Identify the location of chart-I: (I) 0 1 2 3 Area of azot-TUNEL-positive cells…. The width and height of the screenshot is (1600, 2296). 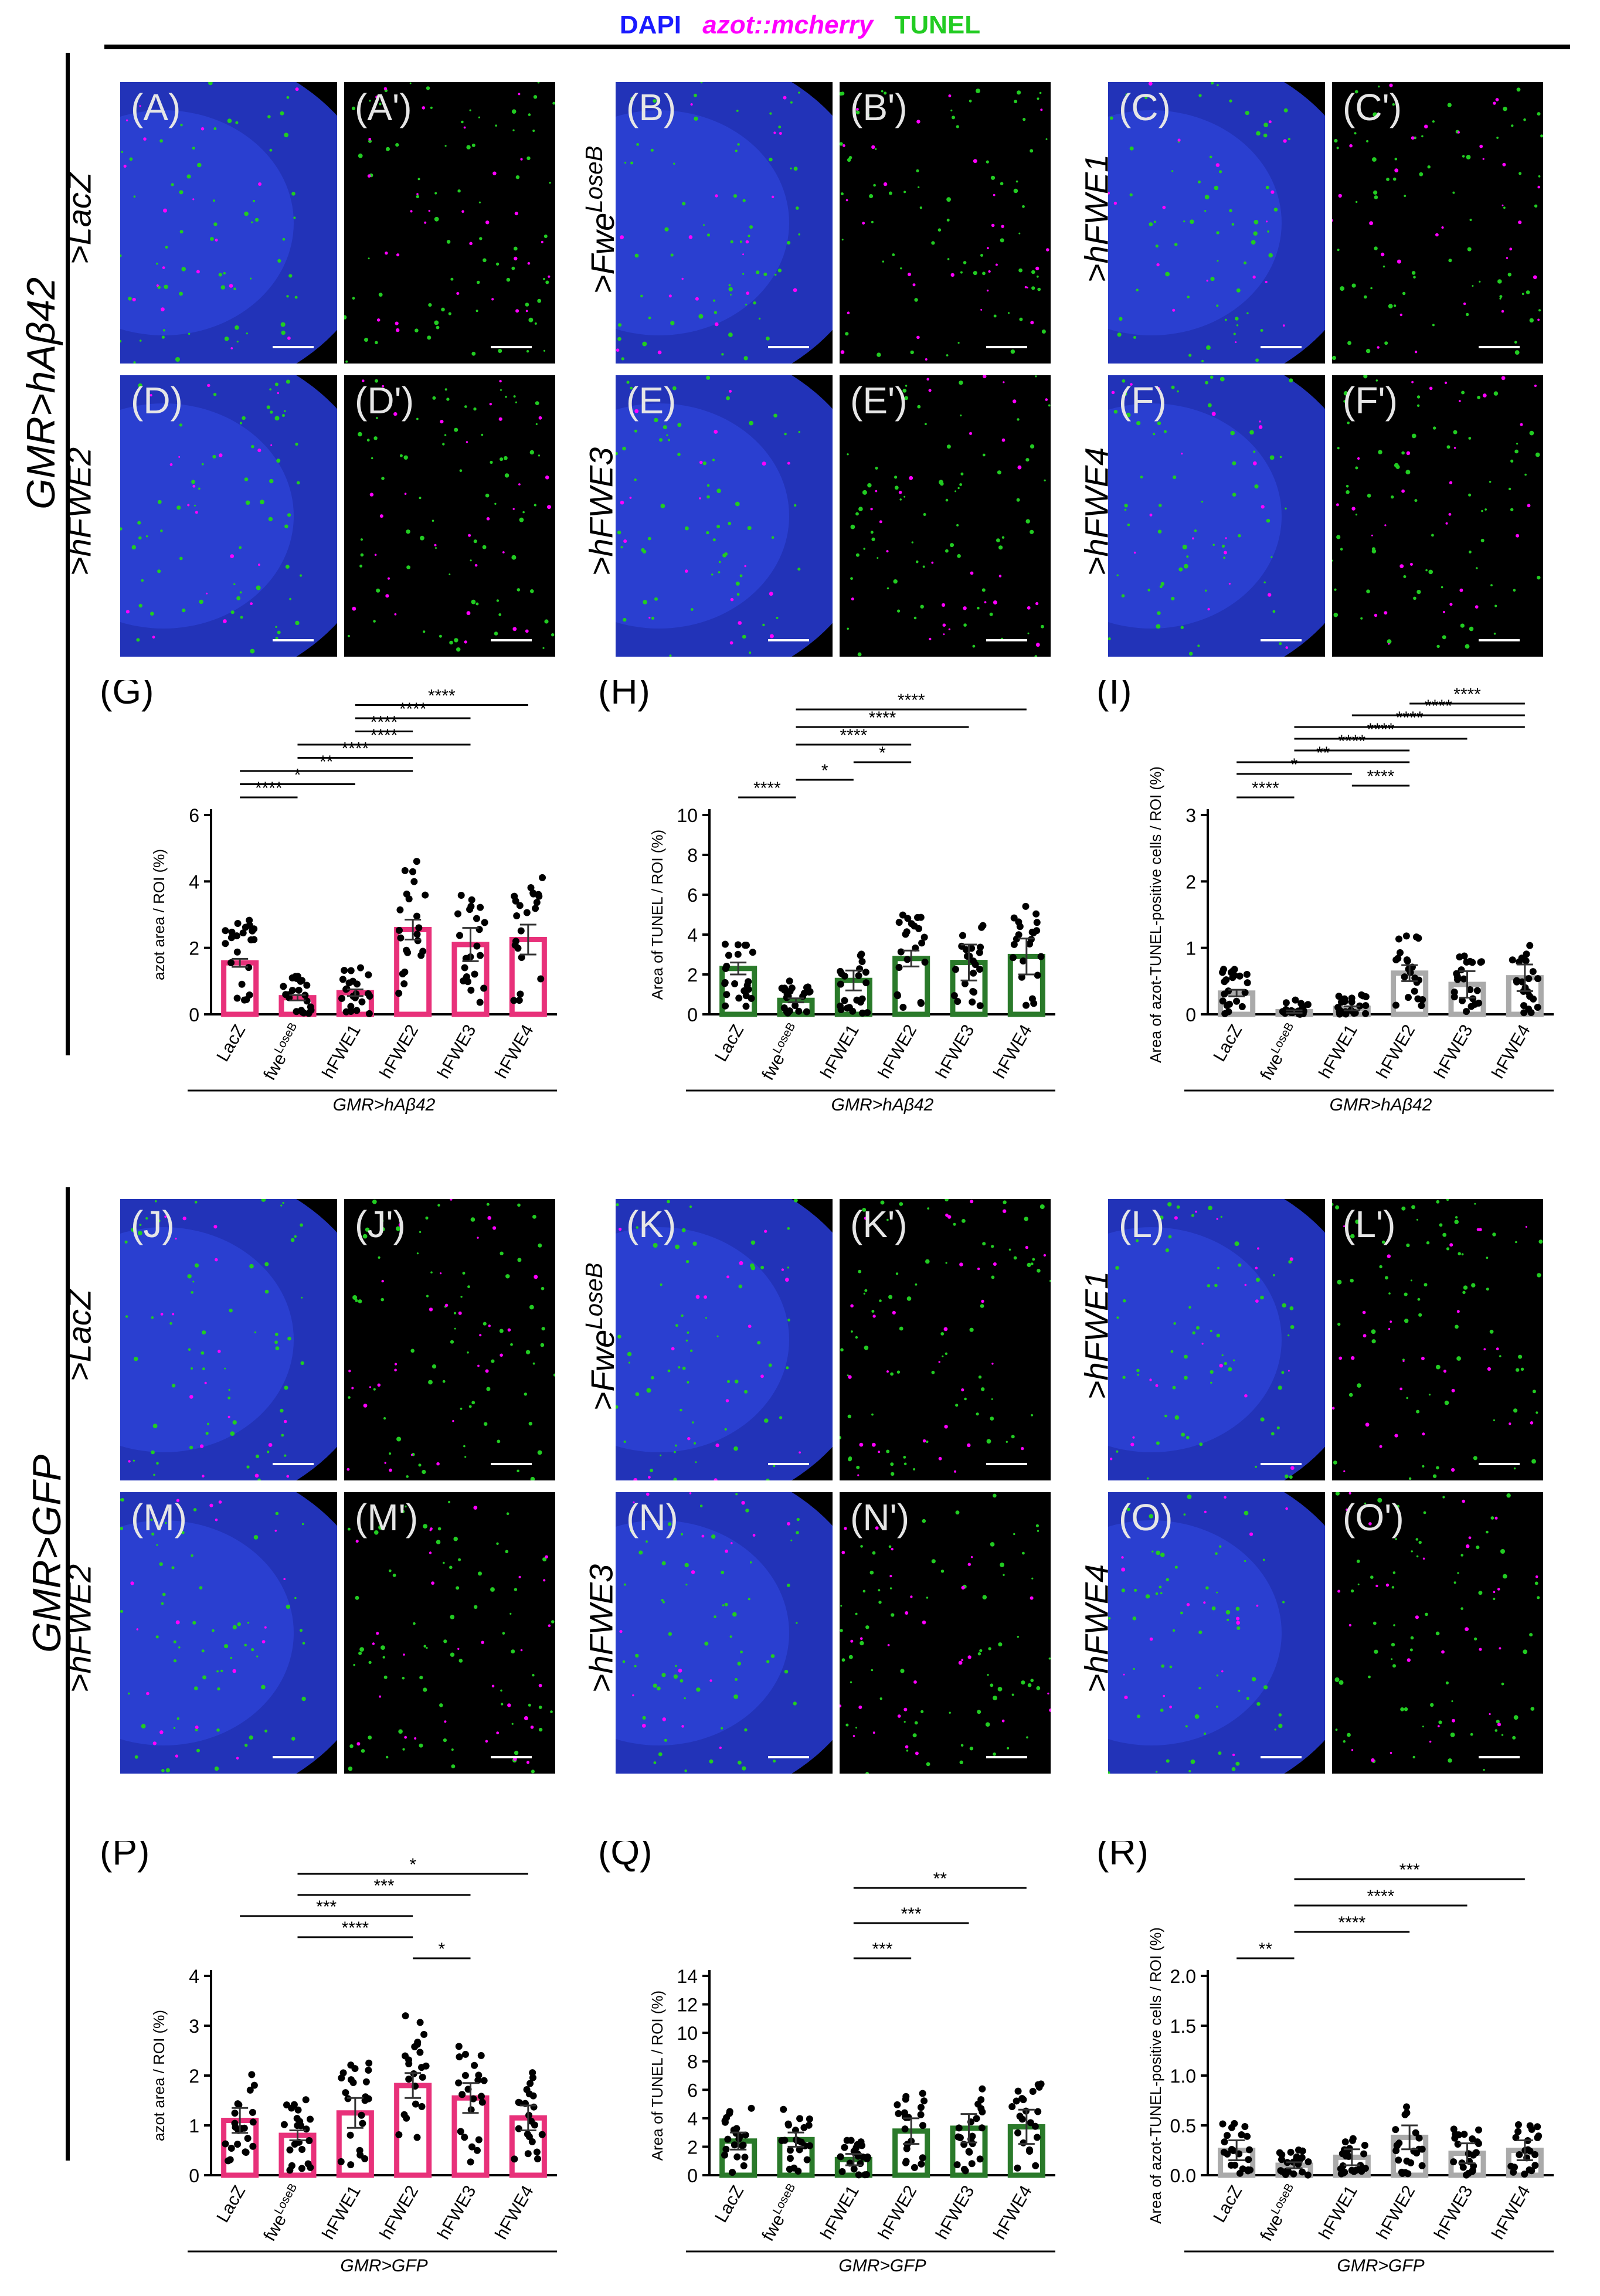
(1328, 893).